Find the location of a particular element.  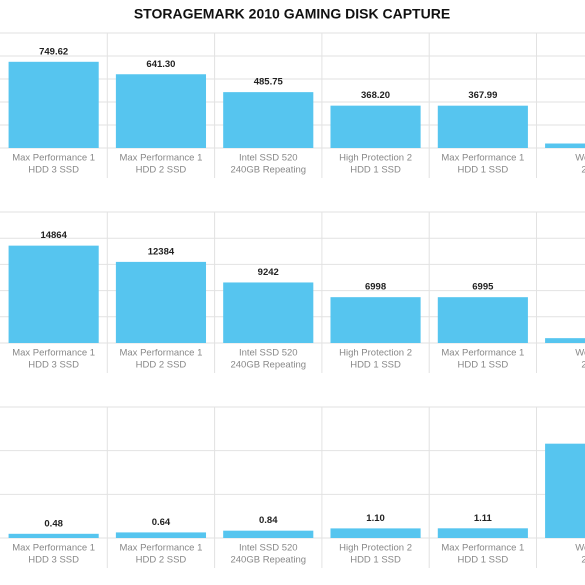

value-label: 641.30 is located at coordinates (160, 64).